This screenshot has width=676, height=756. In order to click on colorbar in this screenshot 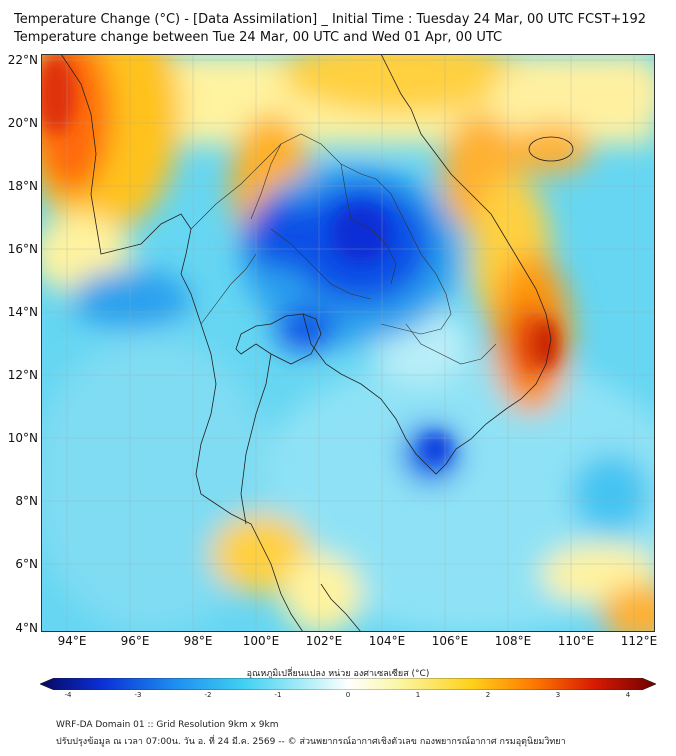, I will do `click(348, 684)`.